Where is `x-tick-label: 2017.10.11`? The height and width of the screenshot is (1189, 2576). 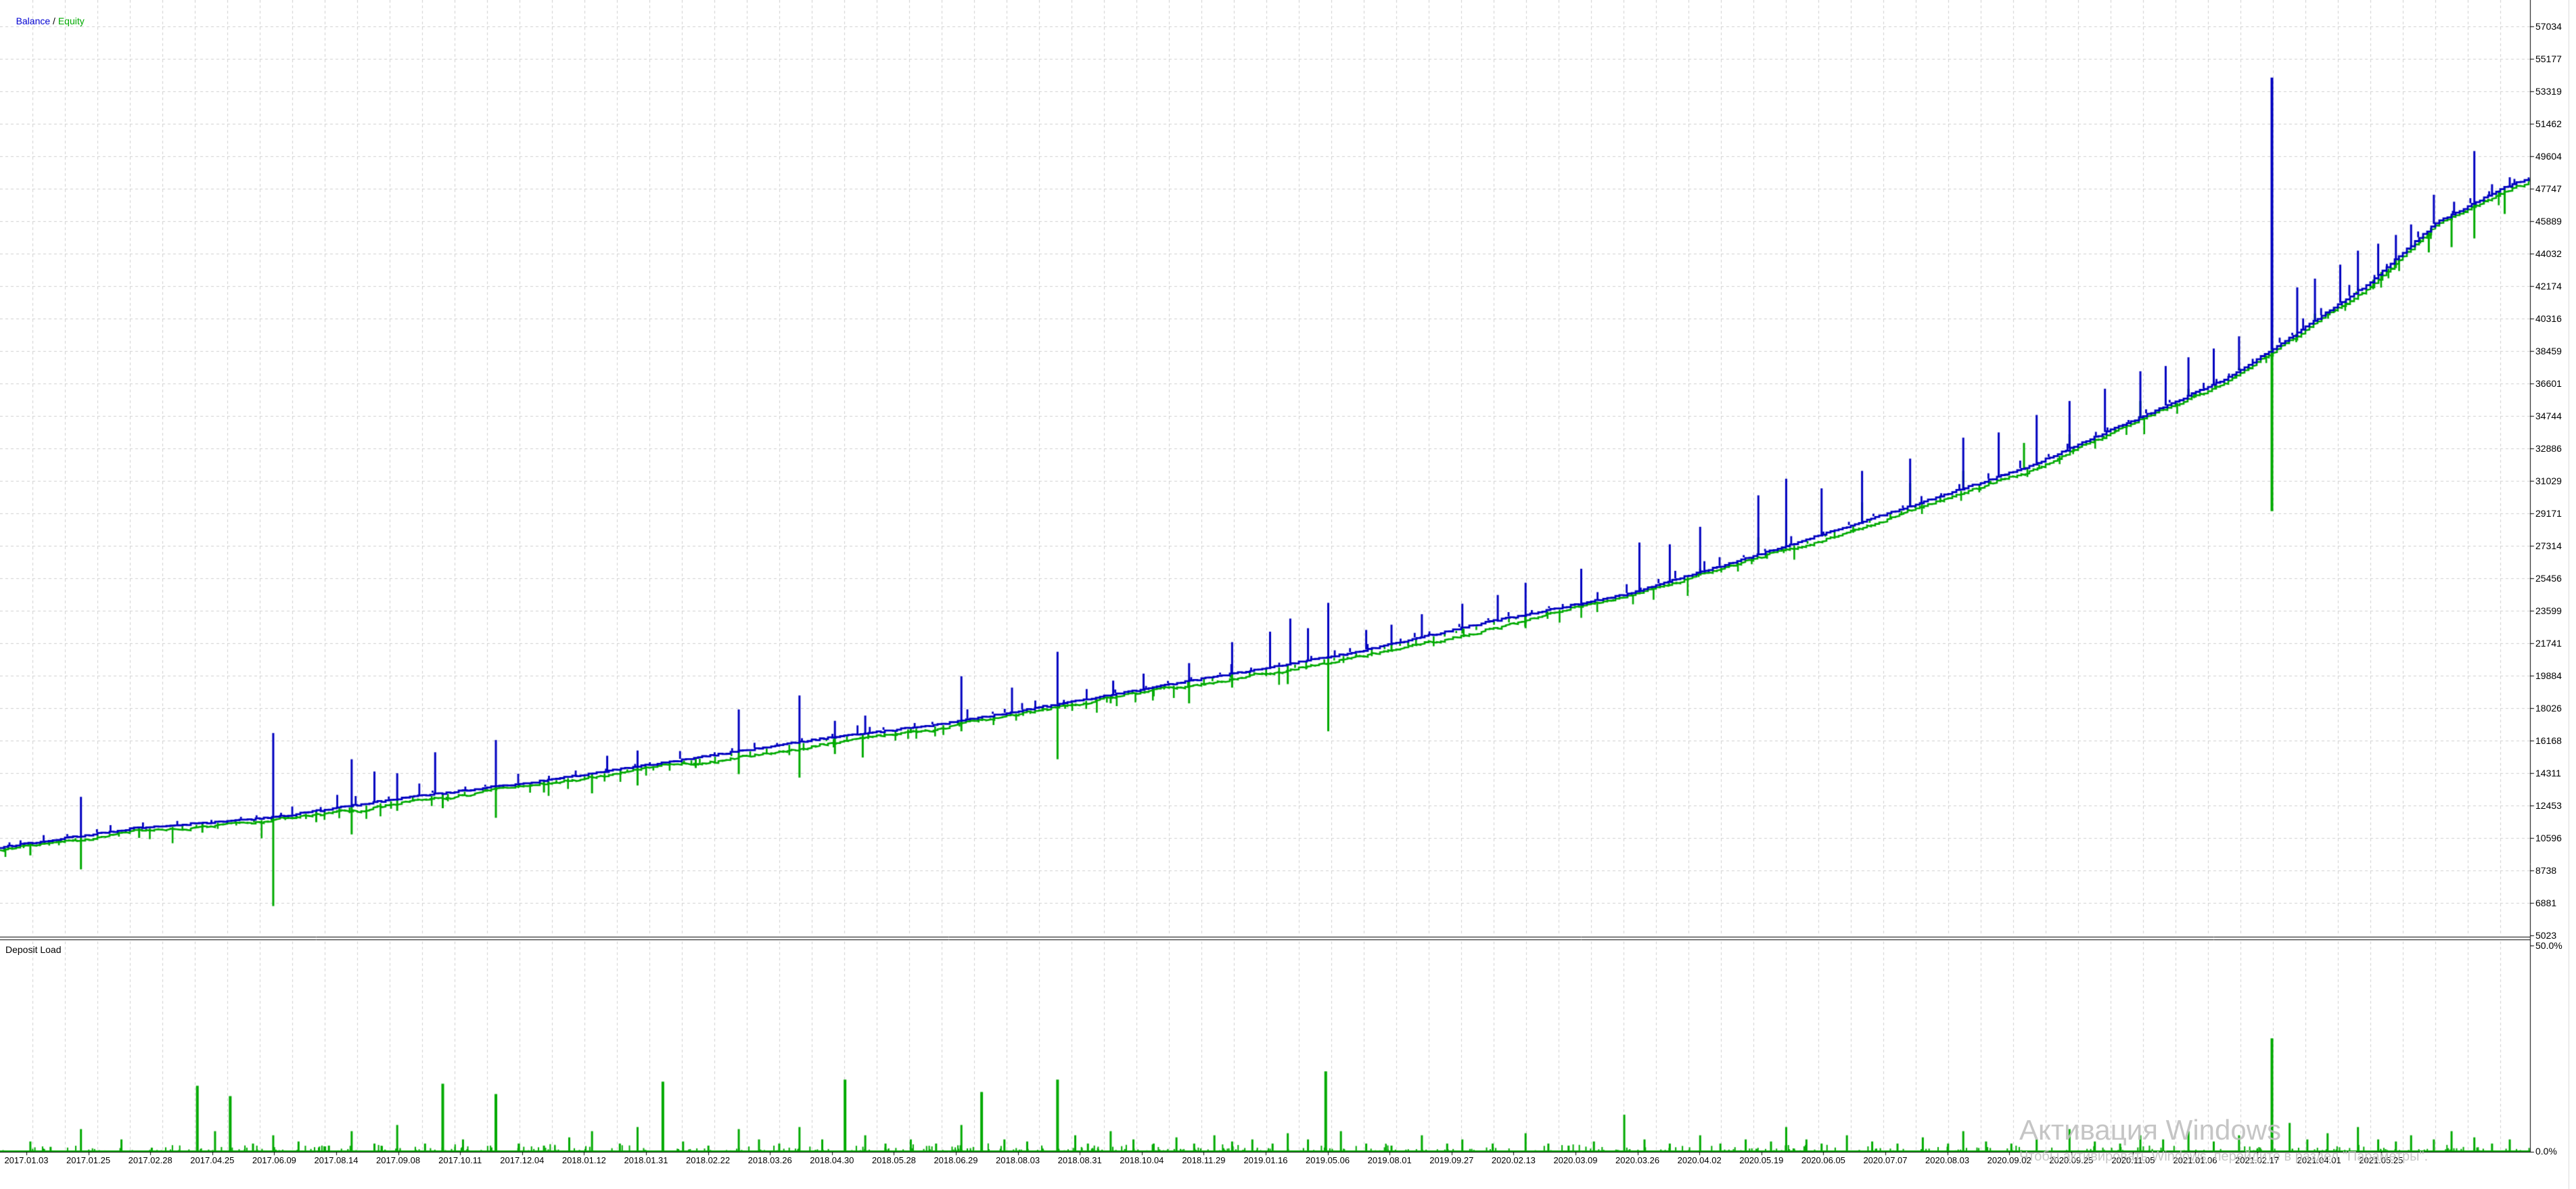
x-tick-label: 2017.10.11 is located at coordinates (460, 1160).